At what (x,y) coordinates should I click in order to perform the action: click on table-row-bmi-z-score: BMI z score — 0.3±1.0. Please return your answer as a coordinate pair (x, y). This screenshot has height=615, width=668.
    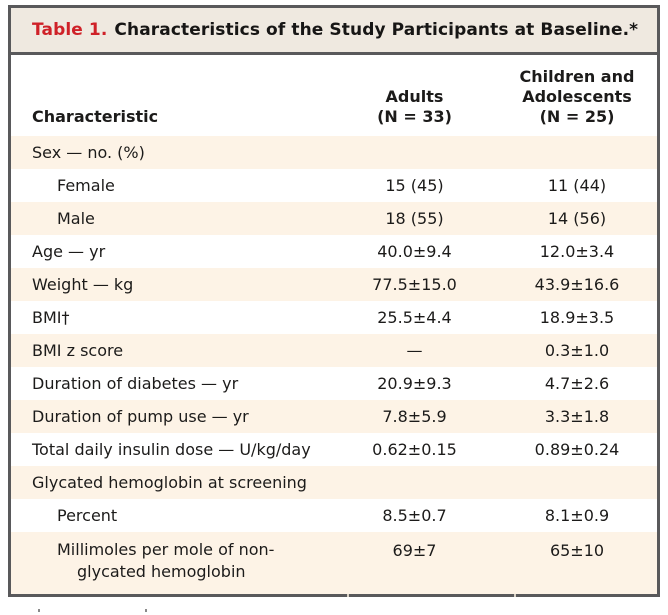
    Looking at the image, I should click on (334, 350).